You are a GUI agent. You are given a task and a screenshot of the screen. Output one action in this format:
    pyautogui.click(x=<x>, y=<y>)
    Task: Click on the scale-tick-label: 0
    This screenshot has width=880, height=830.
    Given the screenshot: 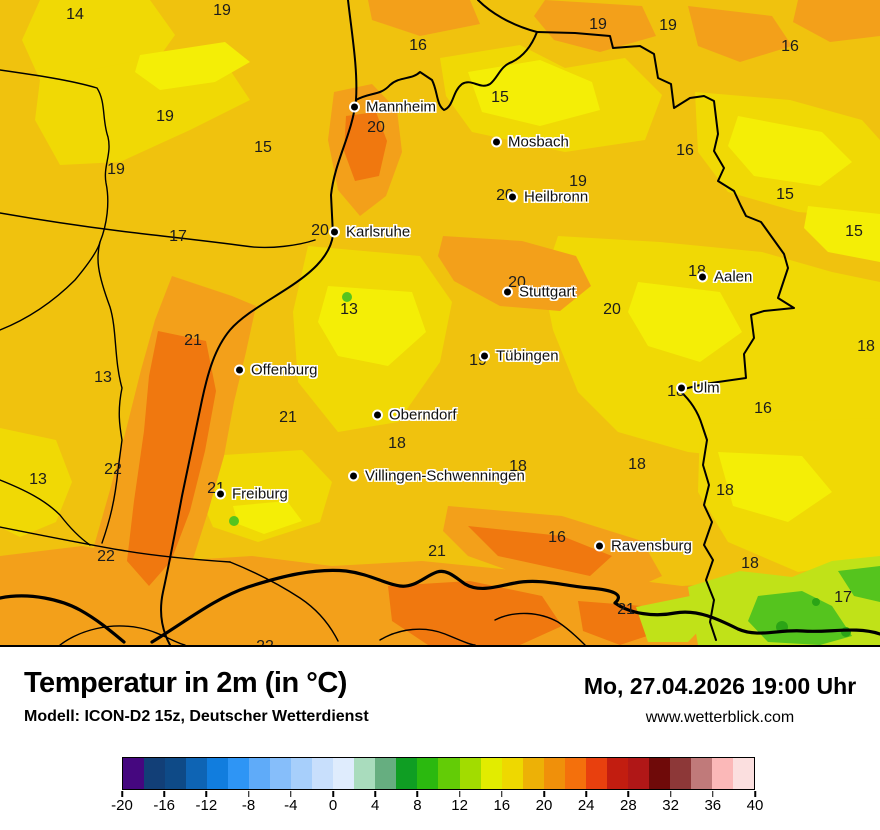 What is the action you would take?
    pyautogui.click(x=333, y=805)
    